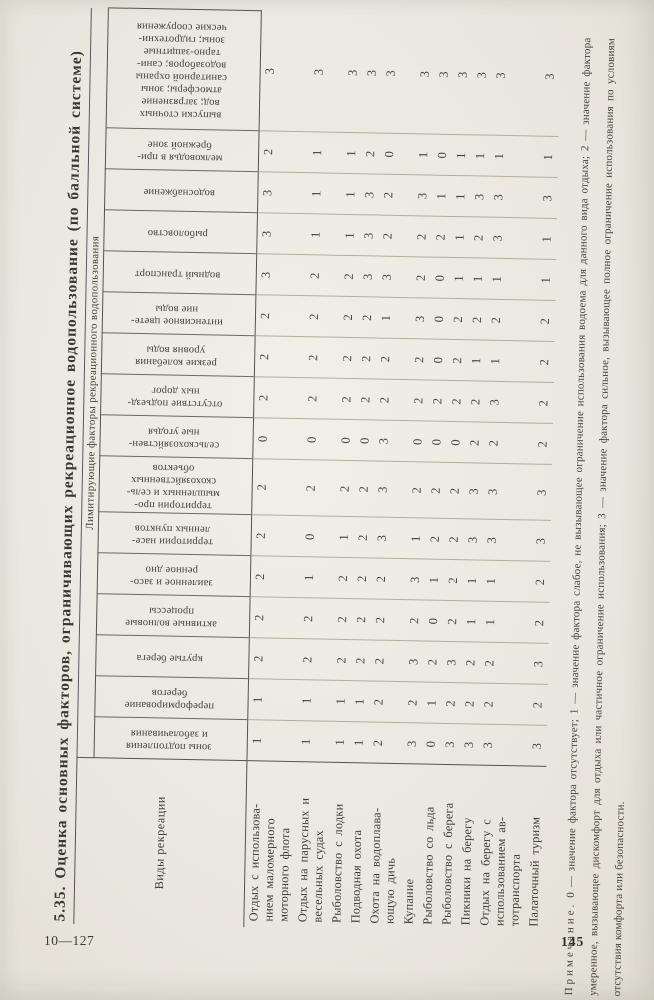  I want to click on factor-header-label: активные волновые процессы, so click(170, 617).